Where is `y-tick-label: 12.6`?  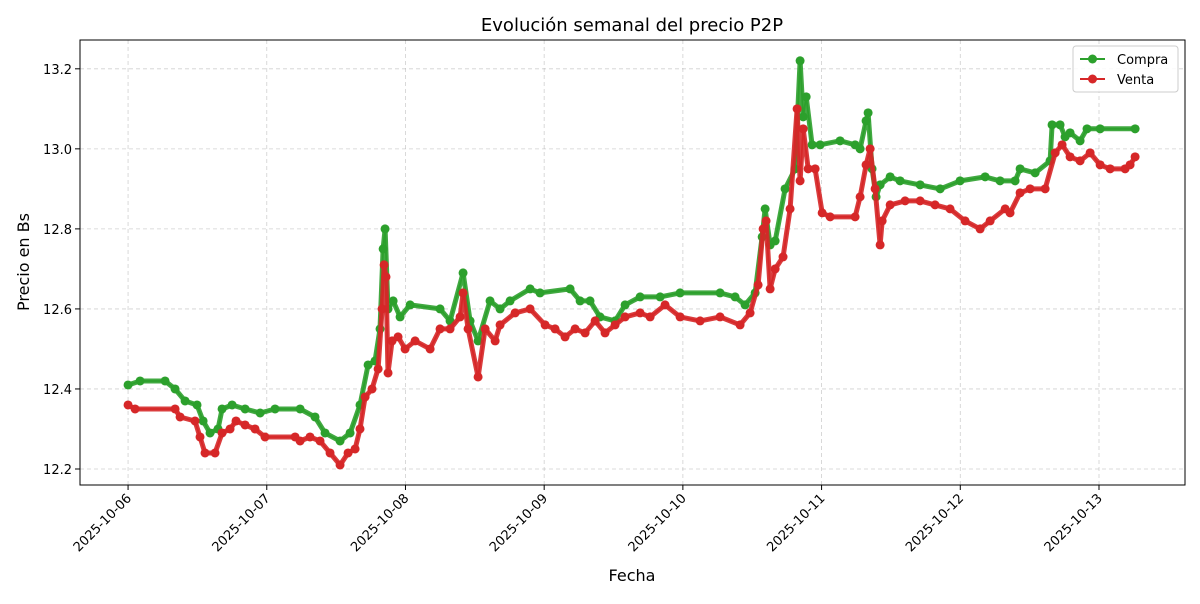
y-tick-label: 12.6 is located at coordinates (57, 310).